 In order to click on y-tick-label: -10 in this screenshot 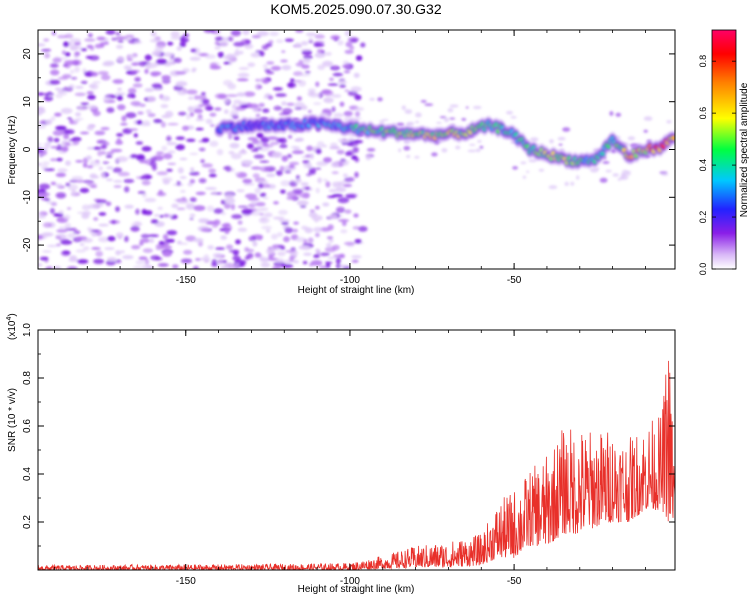, I will do `click(27, 197)`.